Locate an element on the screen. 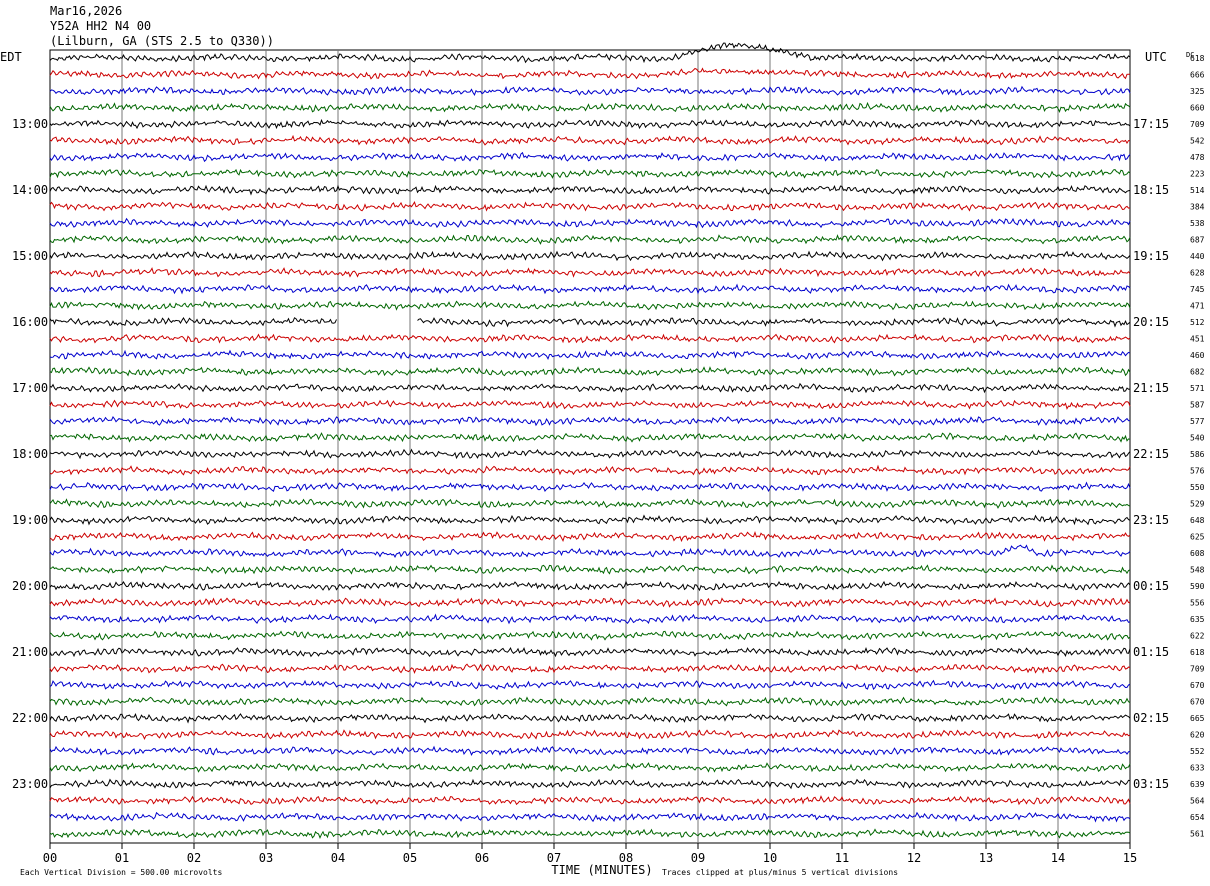  dc-value: 550 is located at coordinates (1197, 487).